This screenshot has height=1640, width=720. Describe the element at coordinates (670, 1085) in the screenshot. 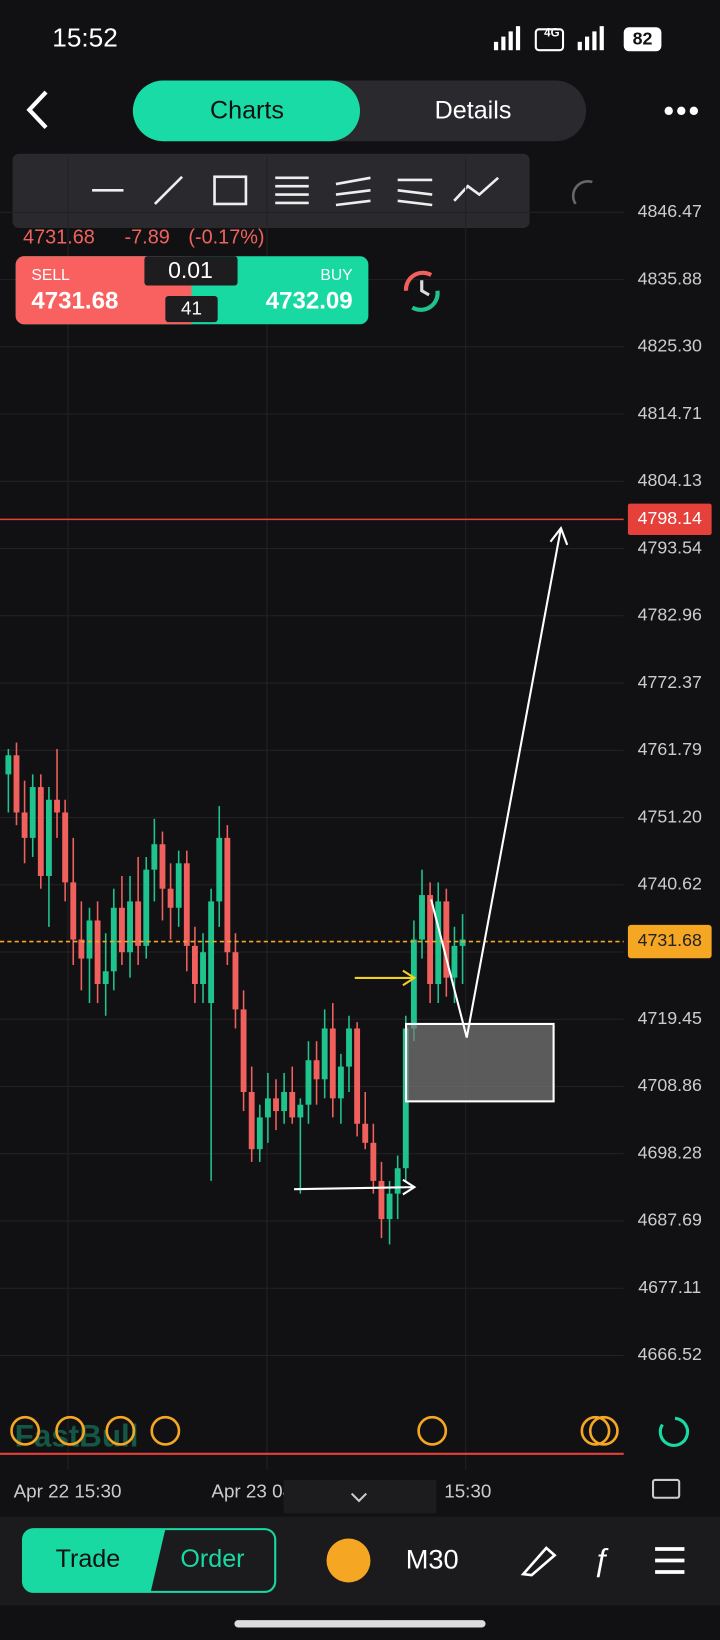

I see `y-tick-label: 4708.86` at that location.